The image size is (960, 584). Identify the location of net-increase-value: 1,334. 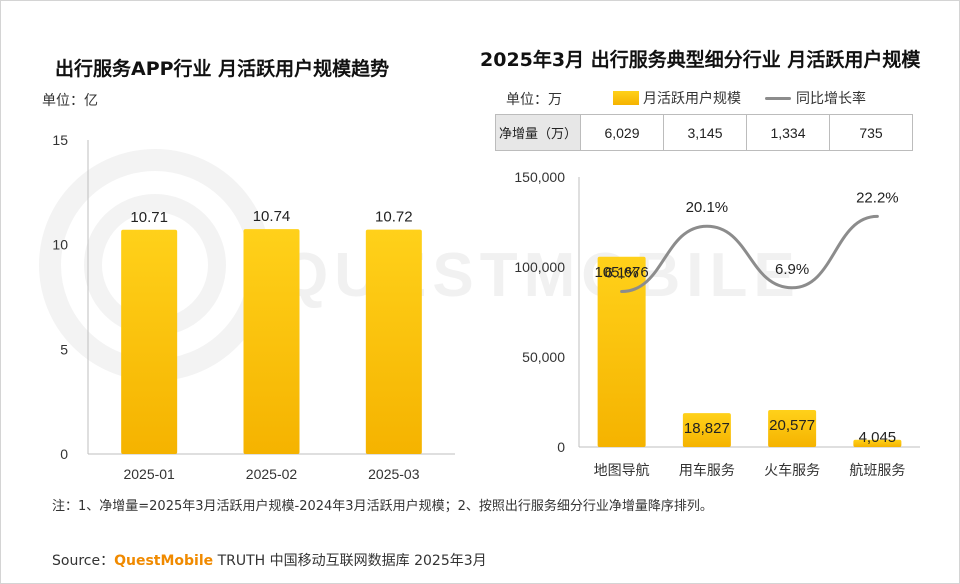
(788, 132).